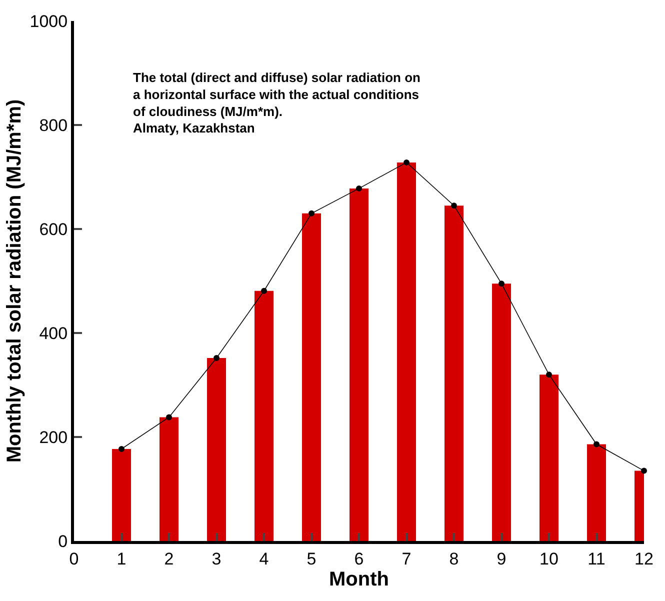 This screenshot has height=601, width=665. What do you see at coordinates (359, 579) in the screenshot?
I see `x-axis-title: Month` at bounding box center [359, 579].